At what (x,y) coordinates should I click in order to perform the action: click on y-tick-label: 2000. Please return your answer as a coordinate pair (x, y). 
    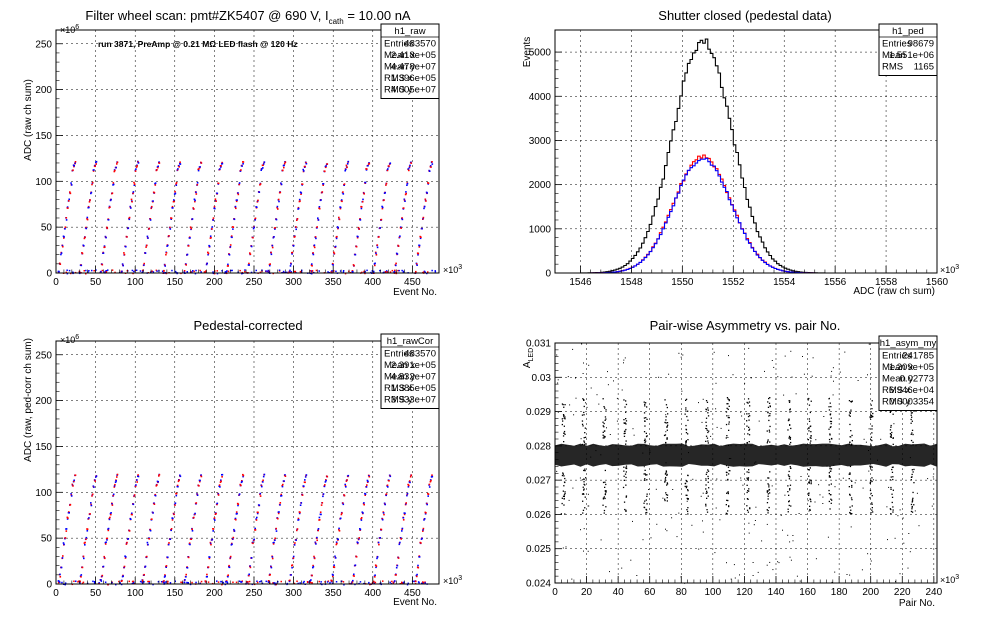
    Looking at the image, I should click on (540, 185).